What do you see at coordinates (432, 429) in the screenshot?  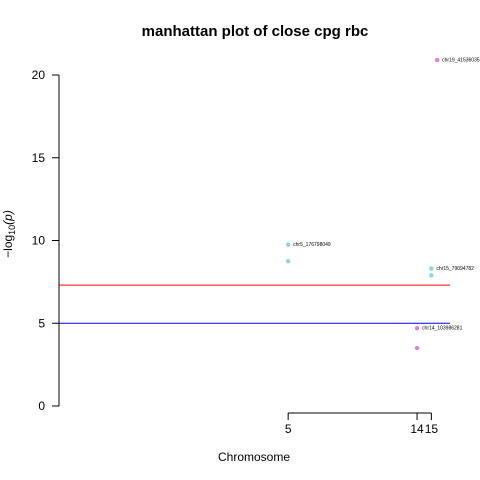 I see `x-tick-label: 15` at bounding box center [432, 429].